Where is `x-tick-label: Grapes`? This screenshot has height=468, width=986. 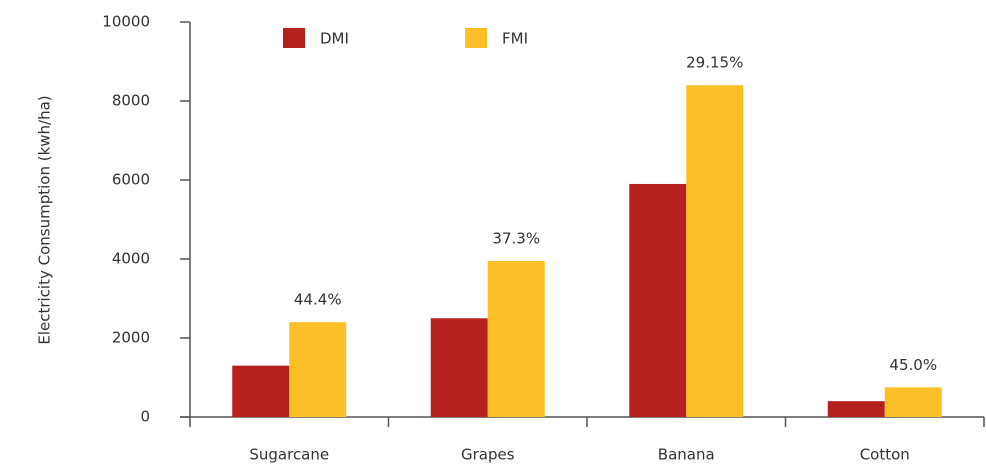 x-tick-label: Grapes is located at coordinates (488, 455).